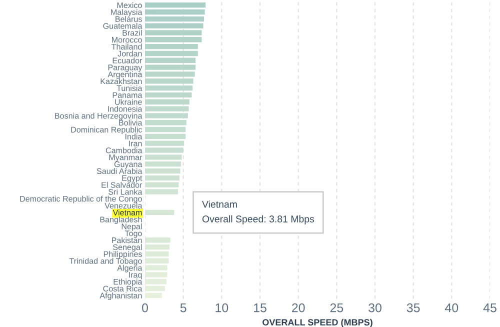 The width and height of the screenshot is (500, 327). What do you see at coordinates (81, 200) in the screenshot?
I see `y-tick-label: Democratic Republic of the Congo` at bounding box center [81, 200].